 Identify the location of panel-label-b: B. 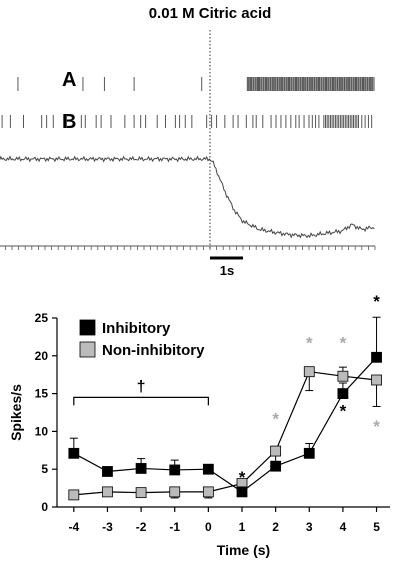
(69, 122).